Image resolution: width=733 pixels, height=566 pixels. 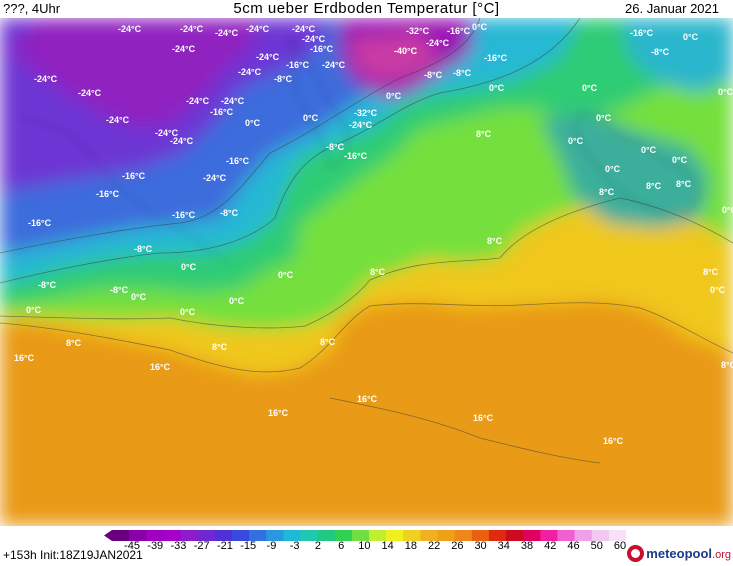 What do you see at coordinates (365, 535) in the screenshot?
I see `colorbar` at bounding box center [365, 535].